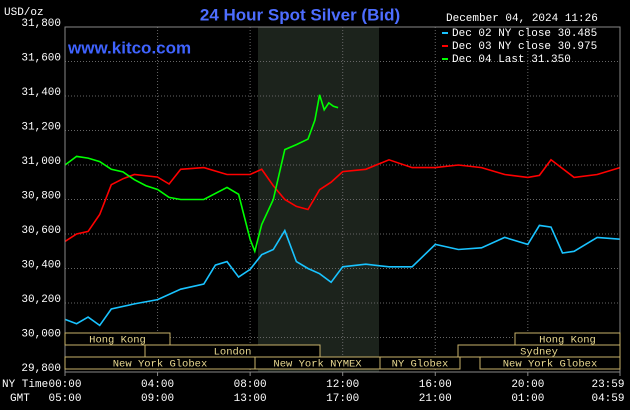 This screenshot has width=630, height=410. Describe the element at coordinates (342, 385) in the screenshot. I see `x-tick-label: 12:00` at that location.